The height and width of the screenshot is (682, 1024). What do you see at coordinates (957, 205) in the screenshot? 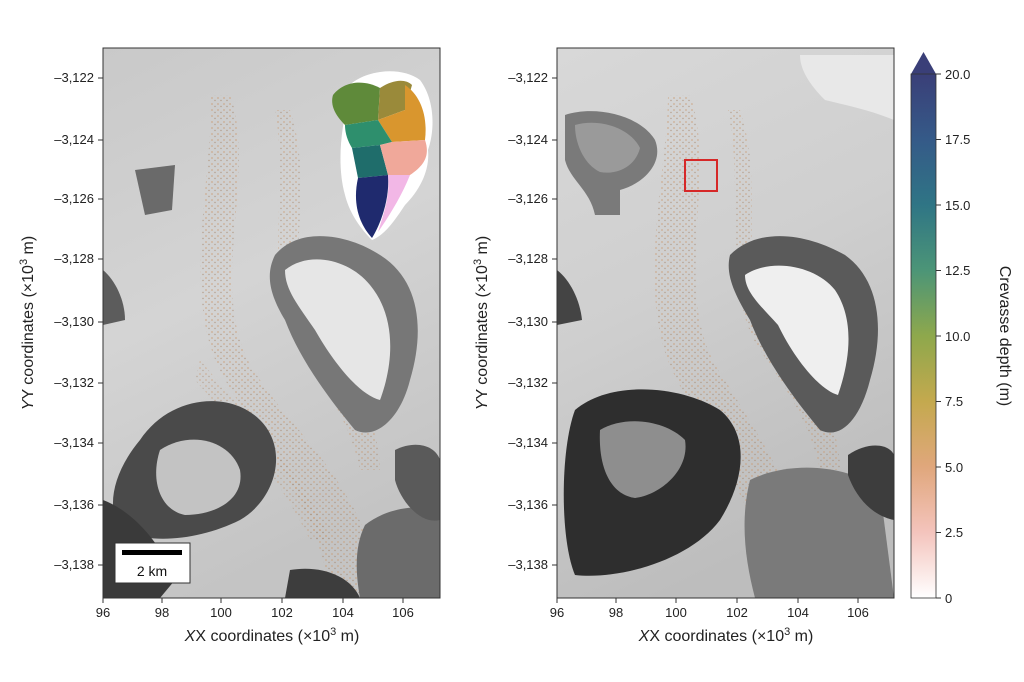
I see `svg-text: 15.0` at bounding box center [957, 205].